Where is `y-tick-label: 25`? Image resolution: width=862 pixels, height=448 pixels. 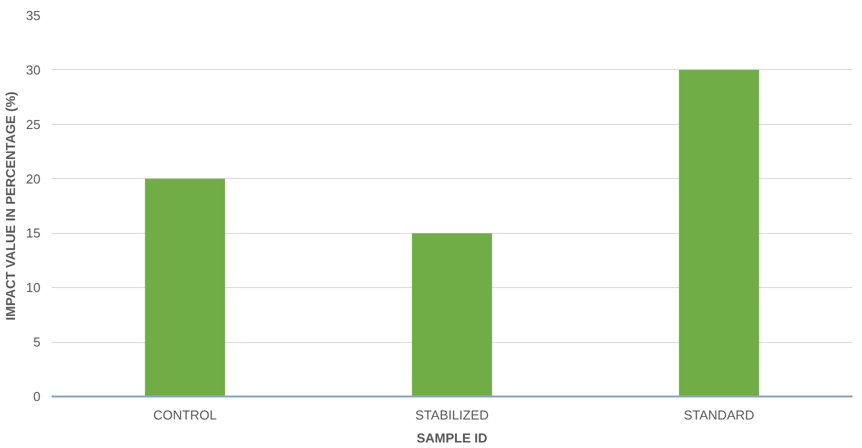 y-tick-label: 25 is located at coordinates (33, 124).